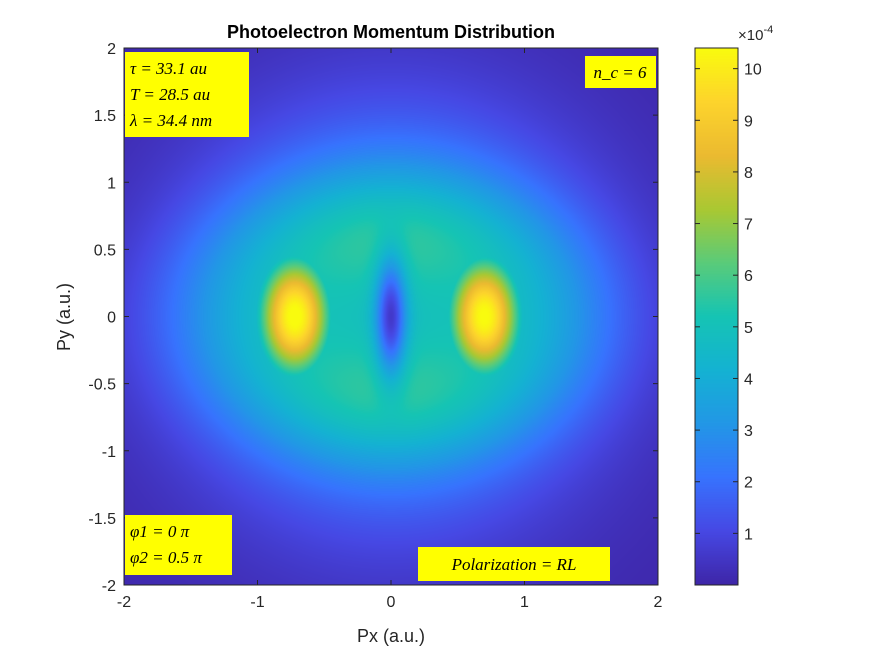 This screenshot has width=875, height=656. Describe the element at coordinates (124, 602) in the screenshot. I see `x-tick-label: -2` at that location.